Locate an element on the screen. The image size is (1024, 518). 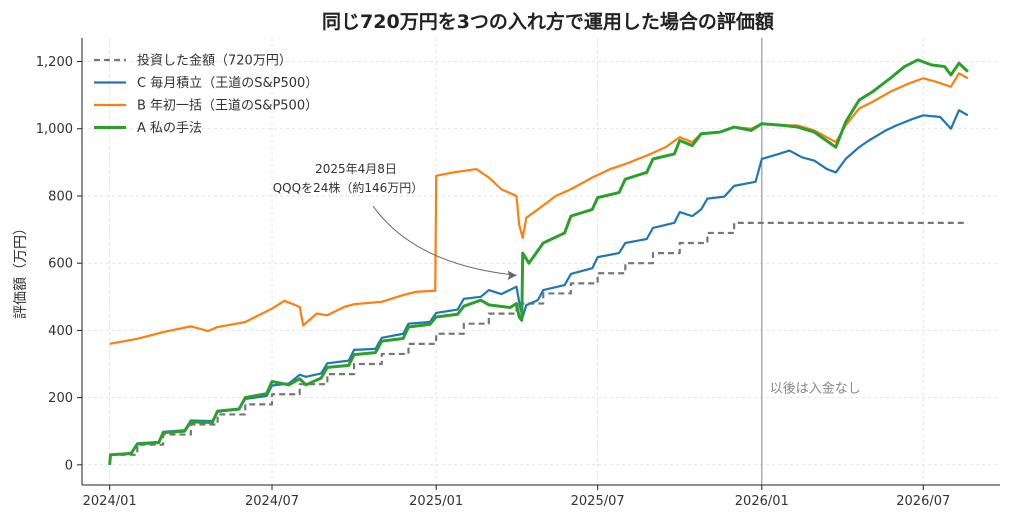
annotation-arrowhead is located at coordinates (512, 275).